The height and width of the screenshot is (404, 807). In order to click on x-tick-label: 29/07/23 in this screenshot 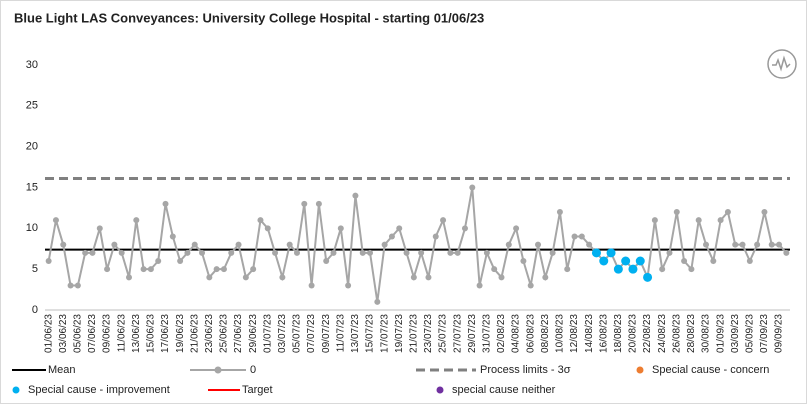, I will do `click(472, 333)`.